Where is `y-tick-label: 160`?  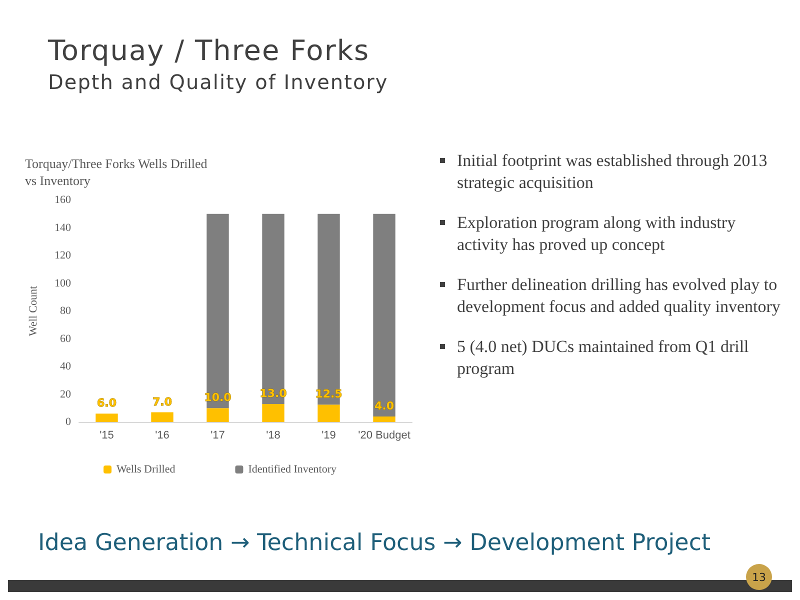 y-tick-label: 160 is located at coordinates (63, 200).